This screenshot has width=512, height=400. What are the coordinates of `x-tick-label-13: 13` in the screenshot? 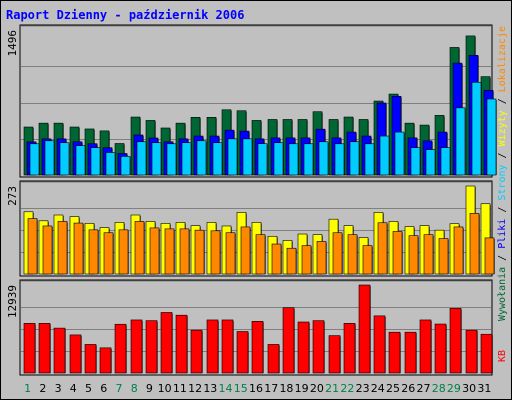 It's located at (210, 388).